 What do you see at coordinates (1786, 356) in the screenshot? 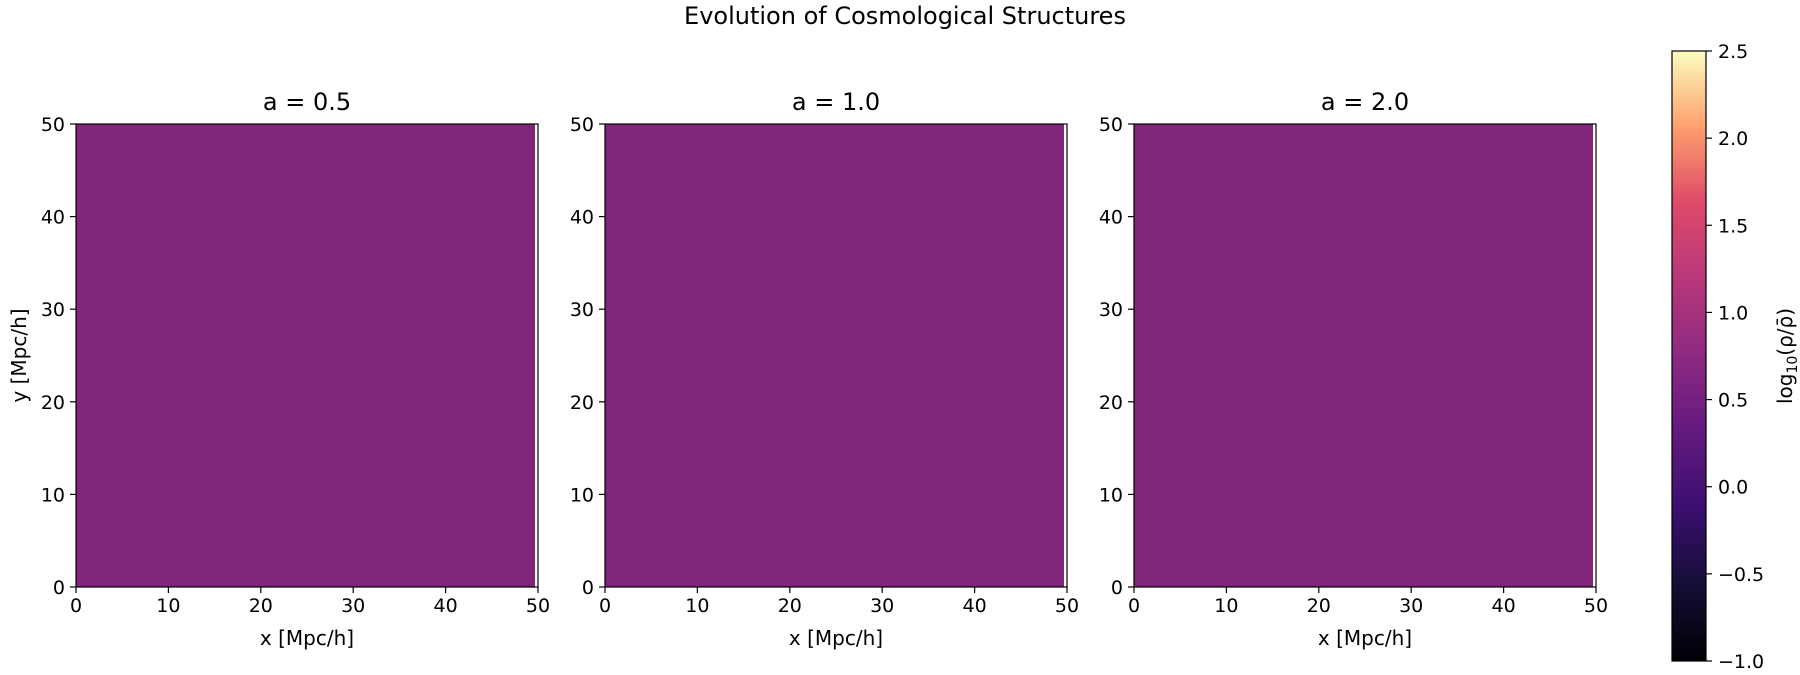
I see `colorbar-label: log10(ρ/ρ̄)` at bounding box center [1786, 356].